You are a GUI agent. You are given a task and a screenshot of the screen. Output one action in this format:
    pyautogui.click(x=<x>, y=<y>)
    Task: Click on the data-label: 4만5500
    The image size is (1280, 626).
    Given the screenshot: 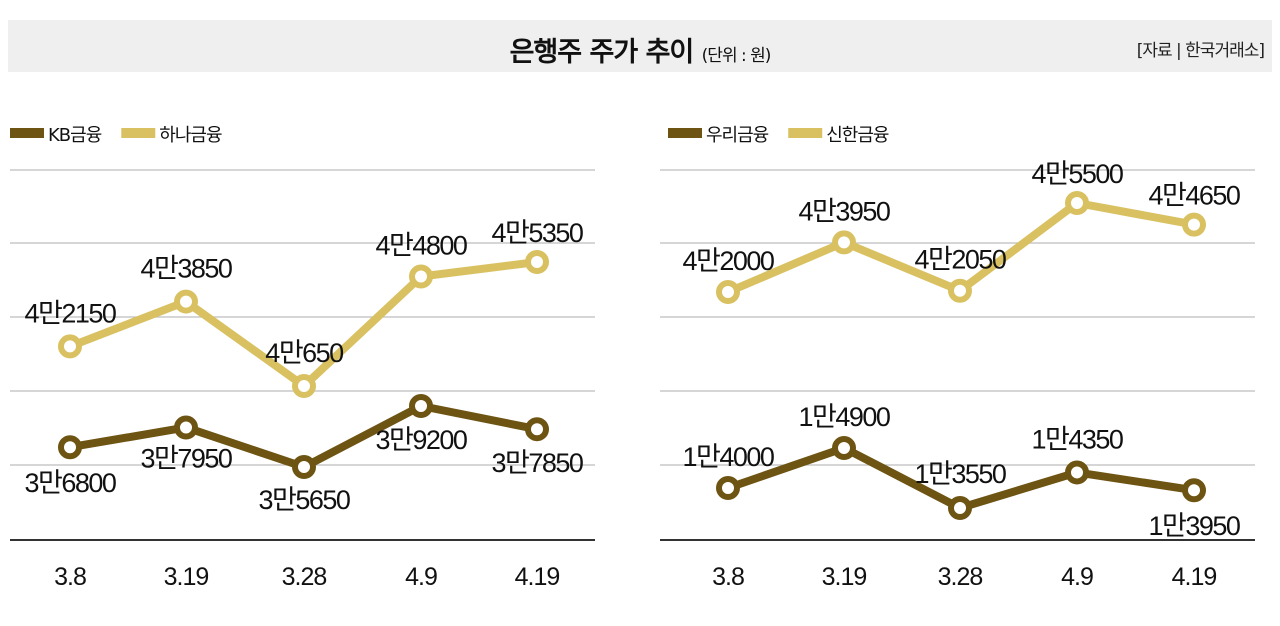 What is the action you would take?
    pyautogui.click(x=1077, y=174)
    